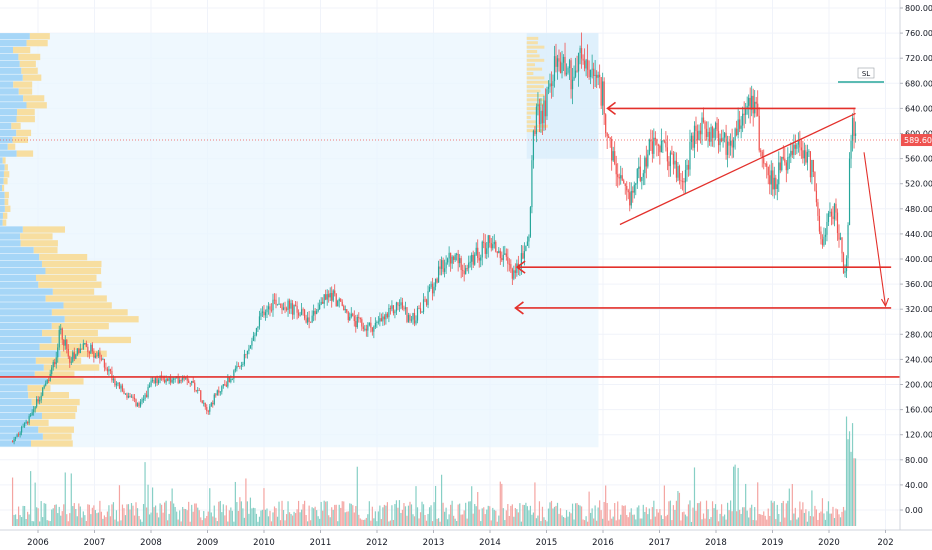 Image resolution: width=932 pixels, height=550 pixels. Describe the element at coordinates (914, 510) in the screenshot. I see `y-tick-label: 0.00` at that location.